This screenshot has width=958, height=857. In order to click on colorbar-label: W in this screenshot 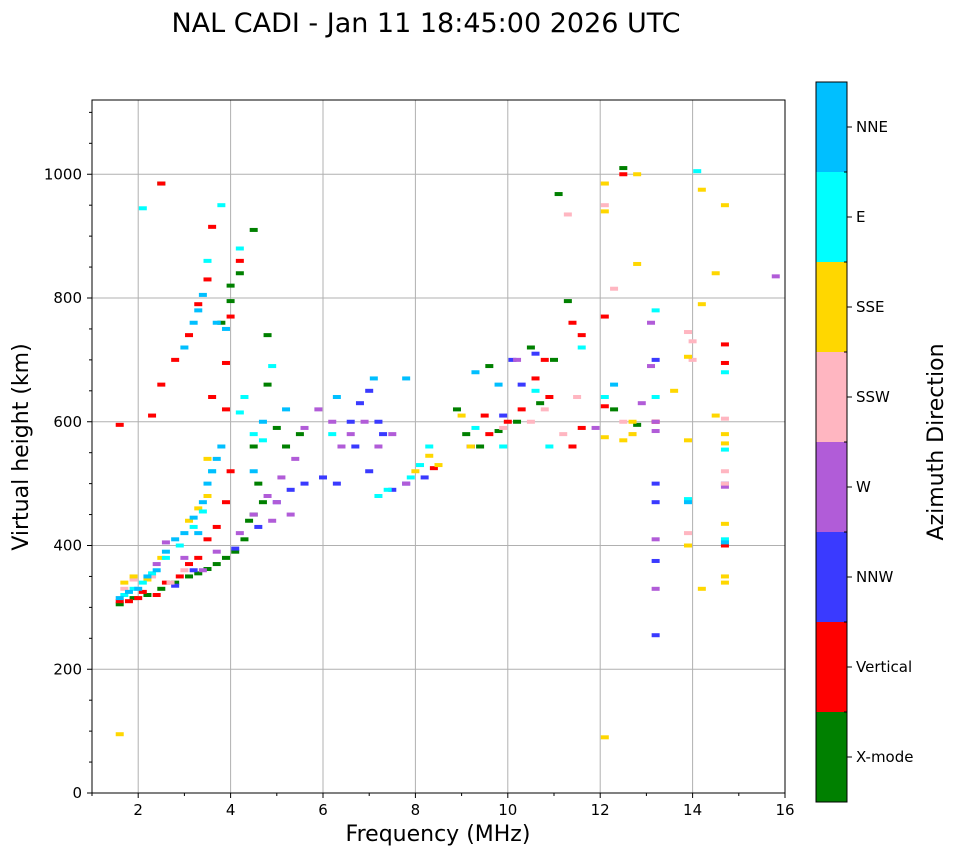, I will do `click(863, 487)`.